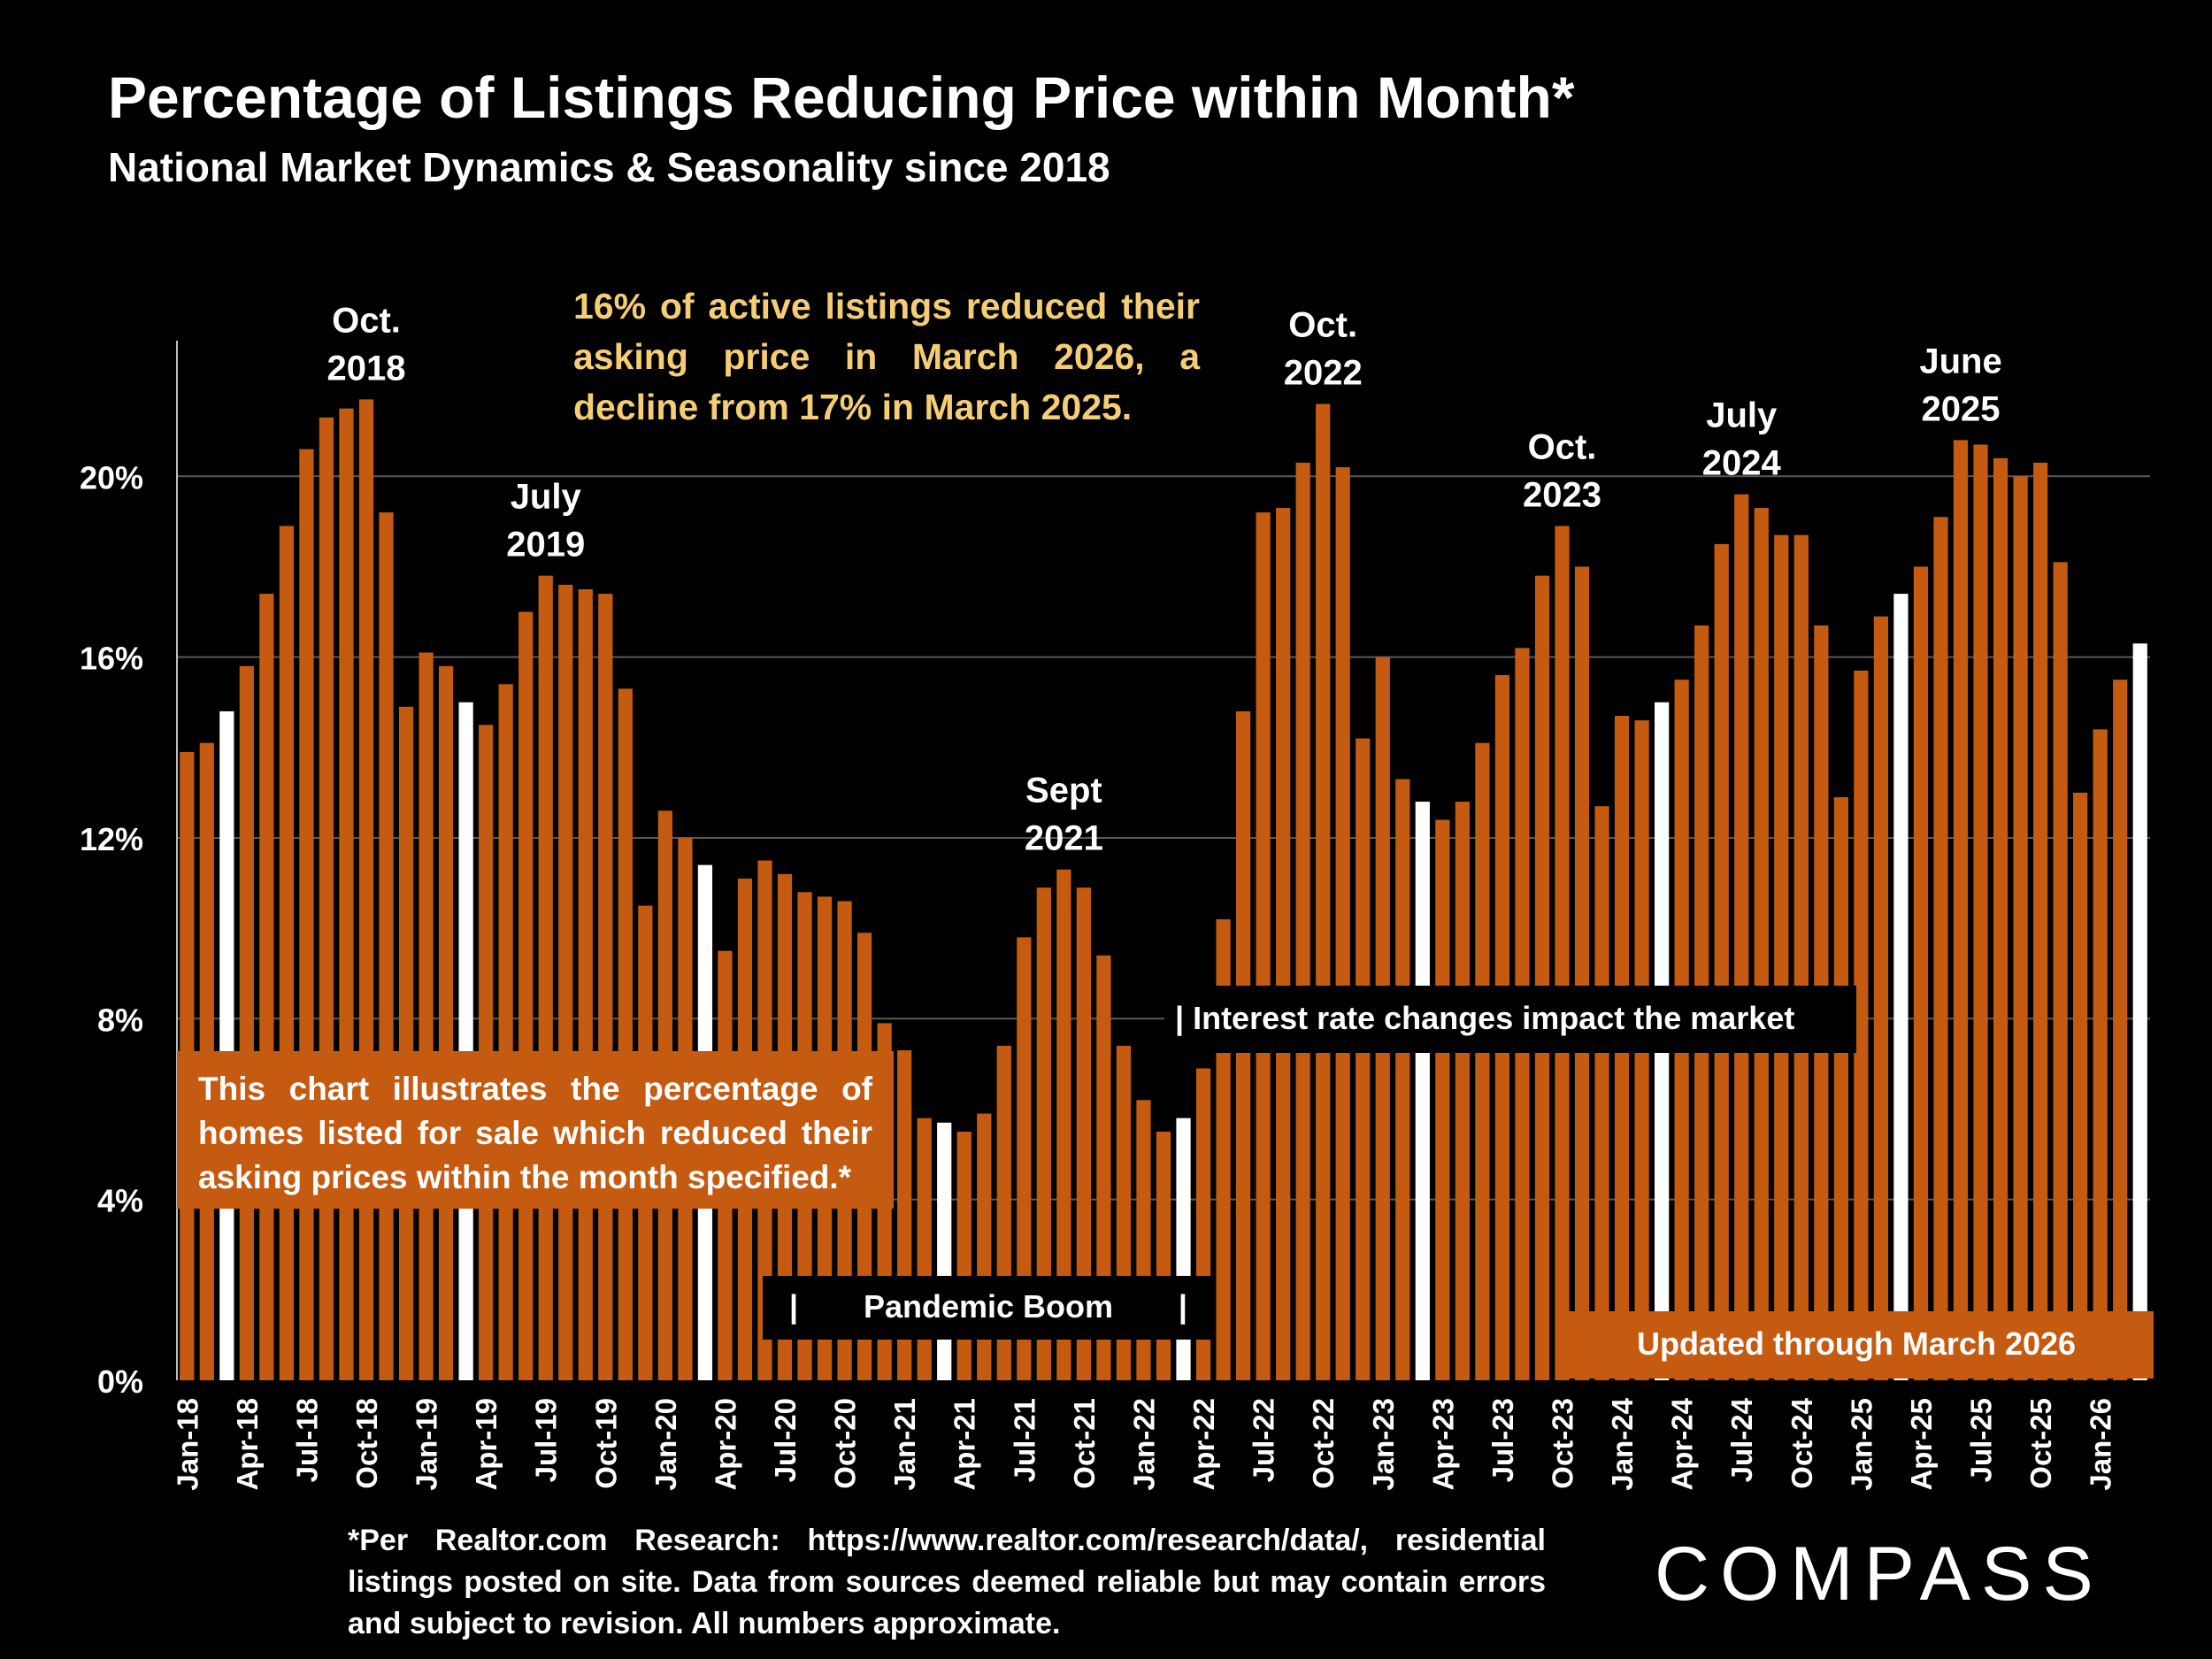 The image size is (2212, 1659). Describe the element at coordinates (2101, 1445) in the screenshot. I see `x-tick-label: Jan-26` at that location.